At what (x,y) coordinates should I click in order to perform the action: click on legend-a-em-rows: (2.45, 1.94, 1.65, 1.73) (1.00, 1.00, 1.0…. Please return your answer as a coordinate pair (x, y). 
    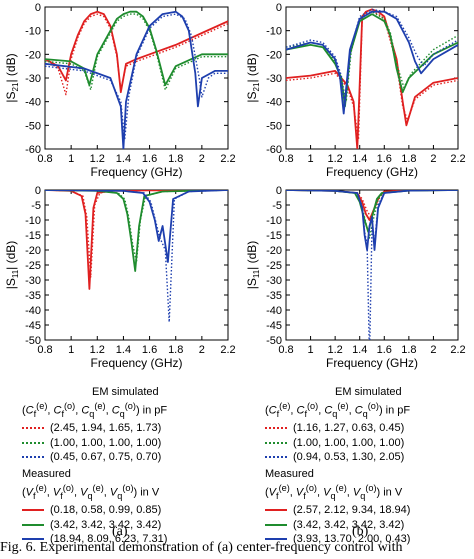
    Looking at the image, I should click on (129, 443).